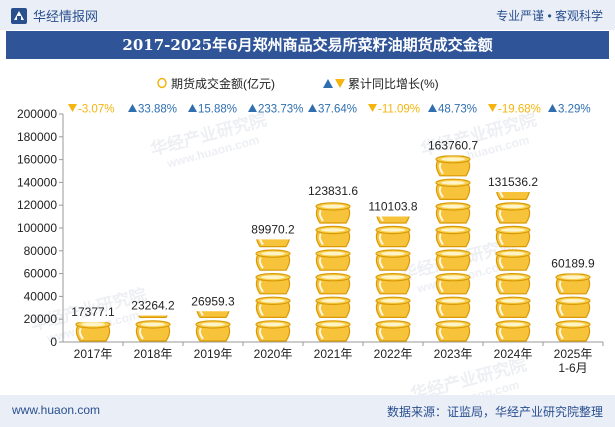 The width and height of the screenshot is (615, 427). I want to click on title-bar: 2017-2025年6月郑州商品交易所菜籽油期货成交金额, so click(307, 45).